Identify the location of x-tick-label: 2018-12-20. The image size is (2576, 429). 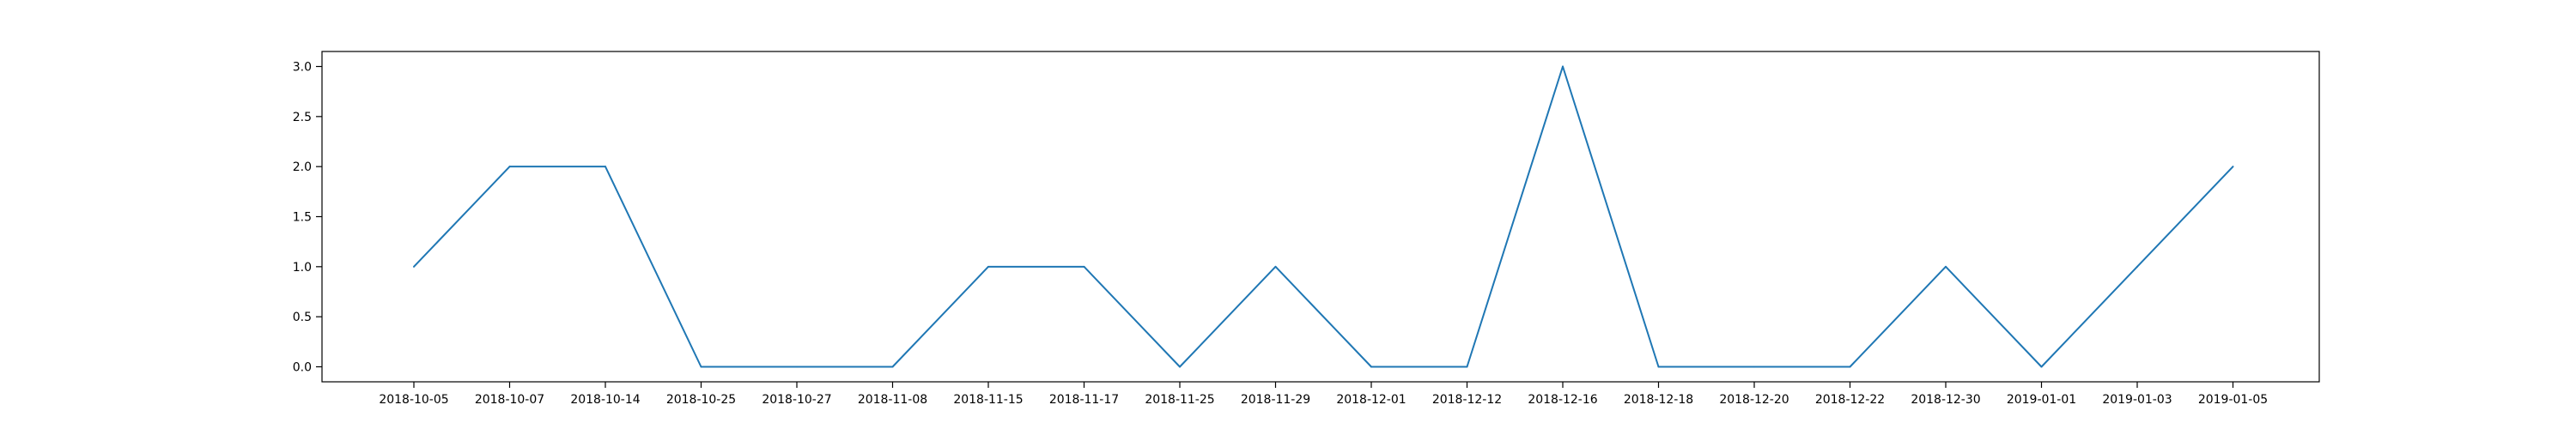
(1754, 400).